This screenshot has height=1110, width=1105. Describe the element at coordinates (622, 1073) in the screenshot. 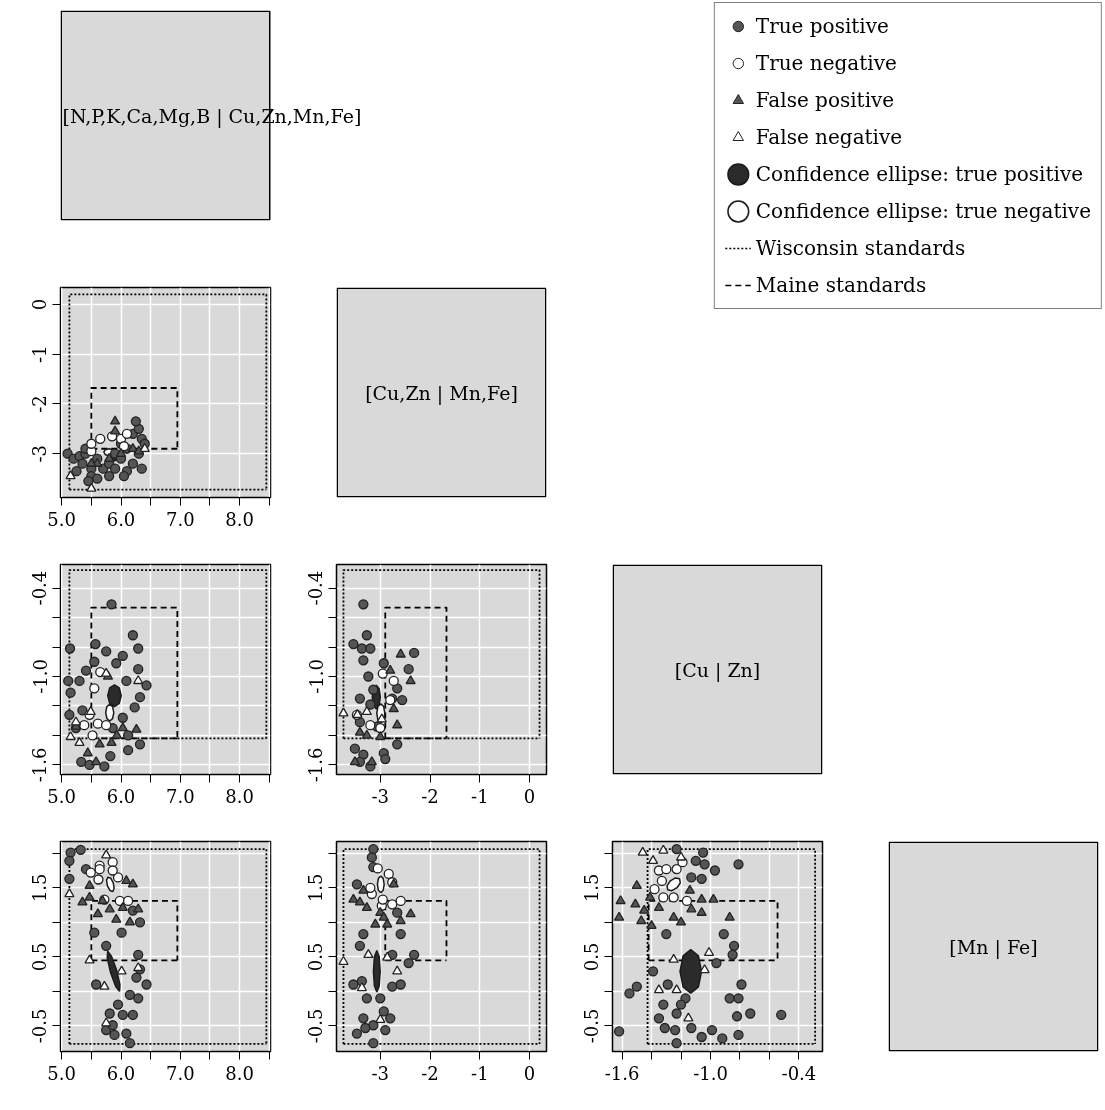

I see `x-tick-label: -1.6` at that location.